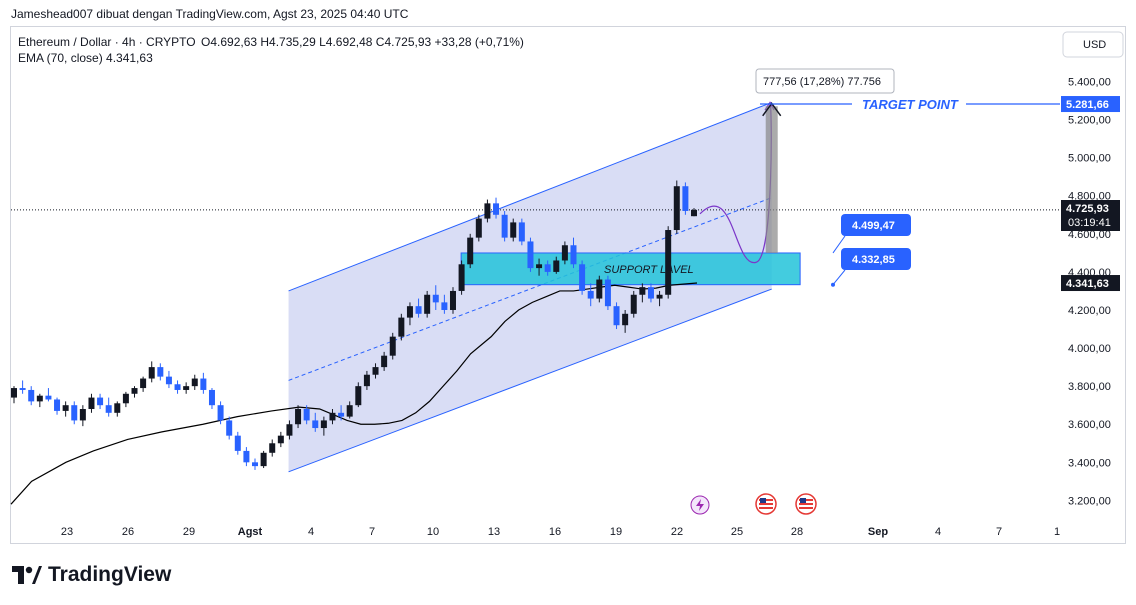 The width and height of the screenshot is (1136, 605). Describe the element at coordinates (1057, 532) in the screenshot. I see `x-tick-label: 1` at that location.